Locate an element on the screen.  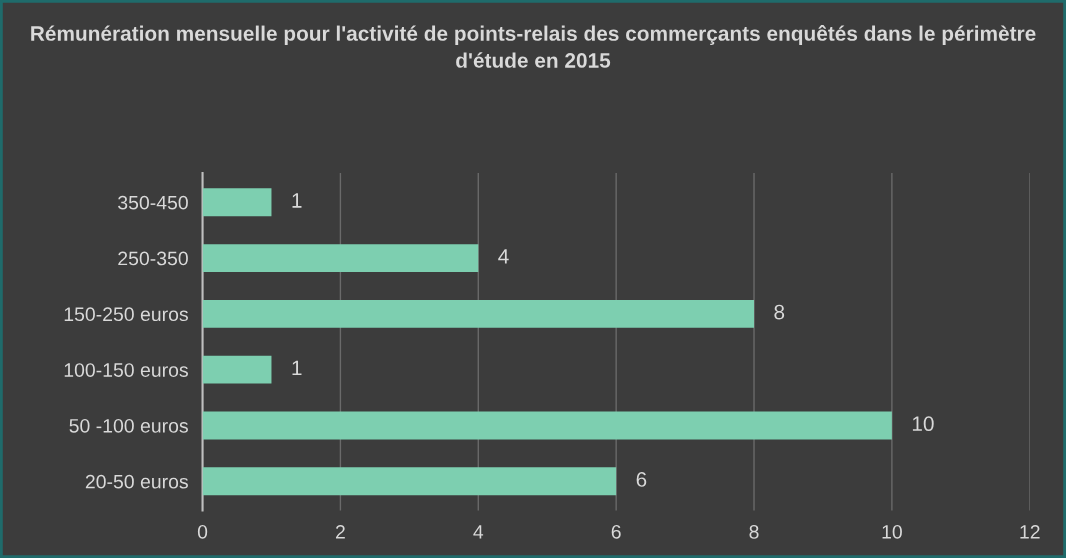
y-tick-label: 350-450 is located at coordinates (153, 202).